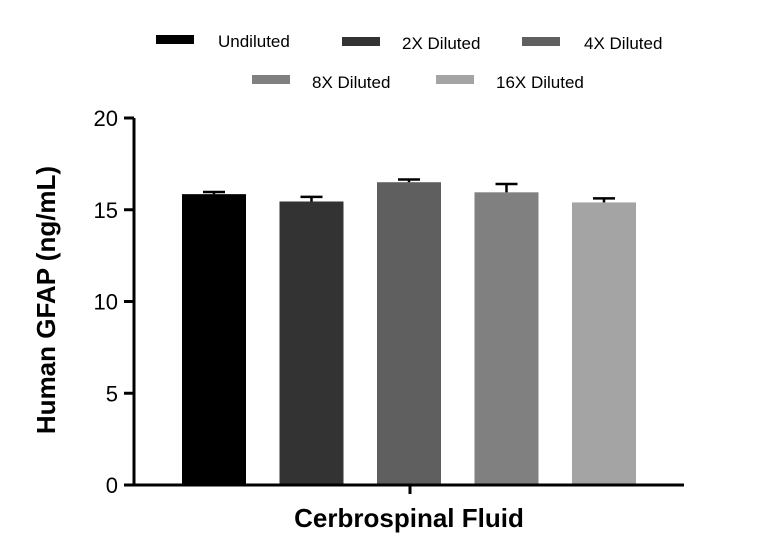  What do you see at coordinates (623, 43) in the screenshot?
I see `legend-label: 4X Diluted` at bounding box center [623, 43].